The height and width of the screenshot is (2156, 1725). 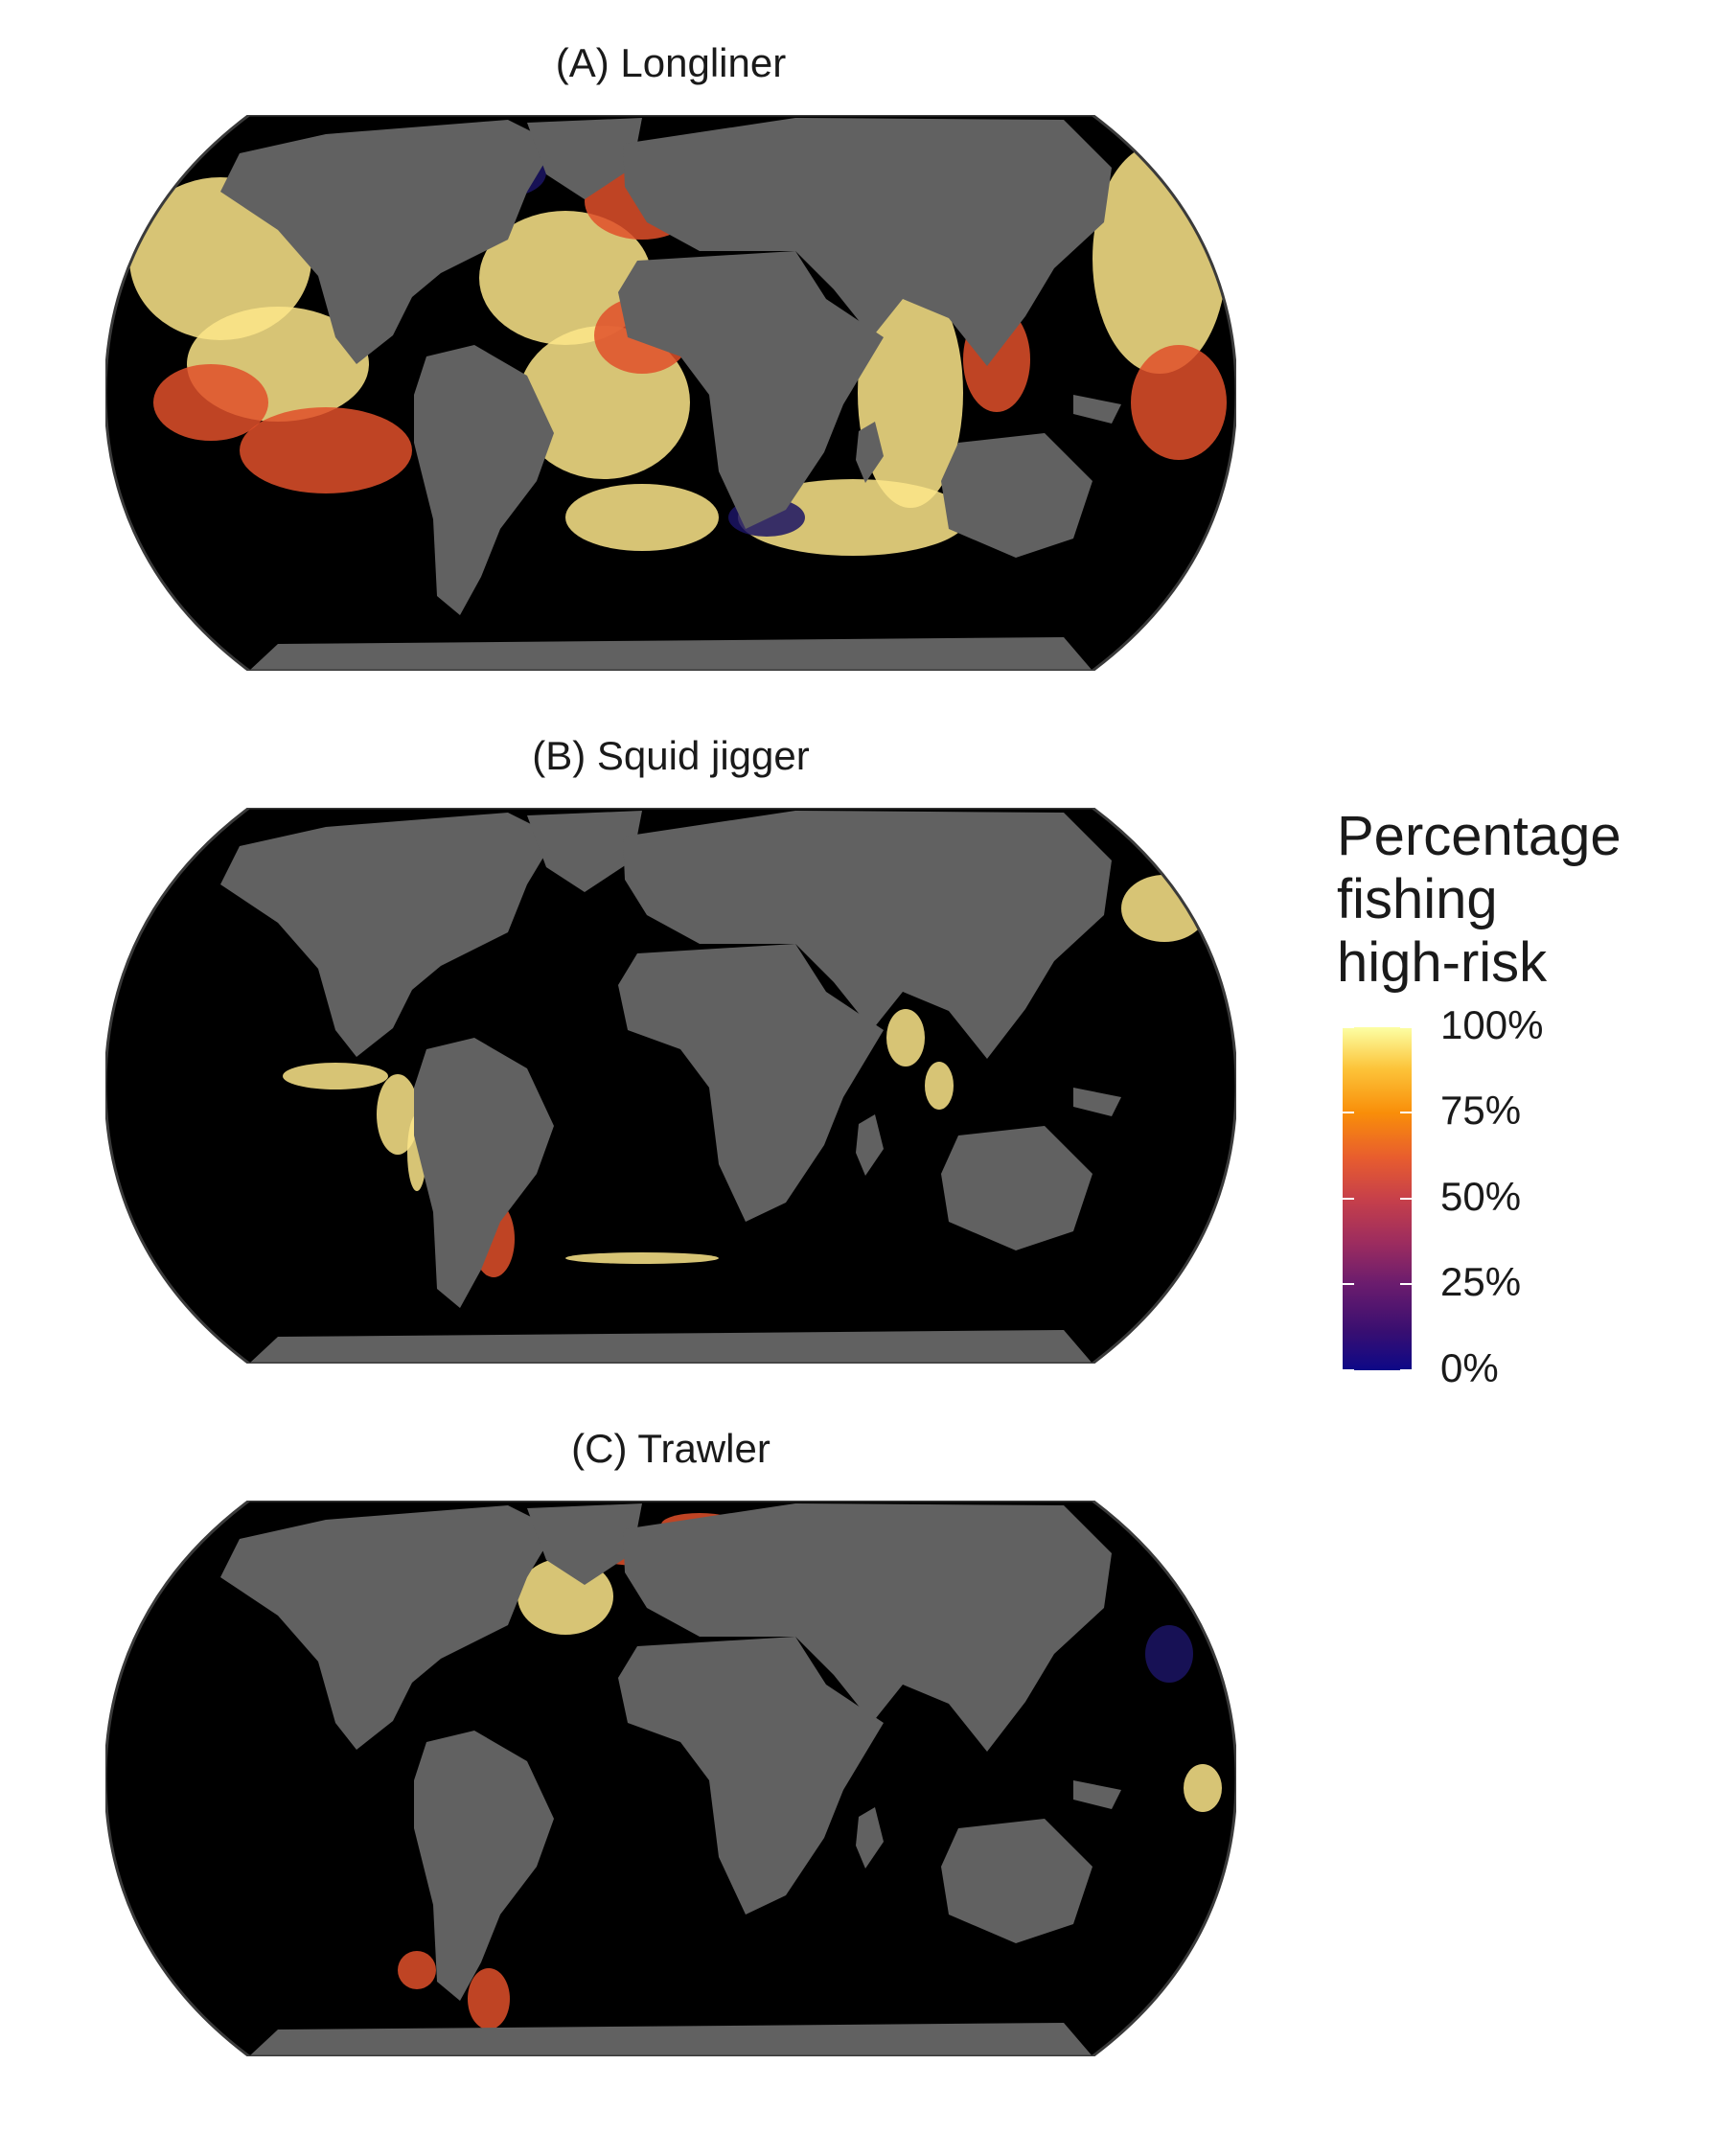 I want to click on legend-title-line-2: fishing, so click(x=1417, y=899).